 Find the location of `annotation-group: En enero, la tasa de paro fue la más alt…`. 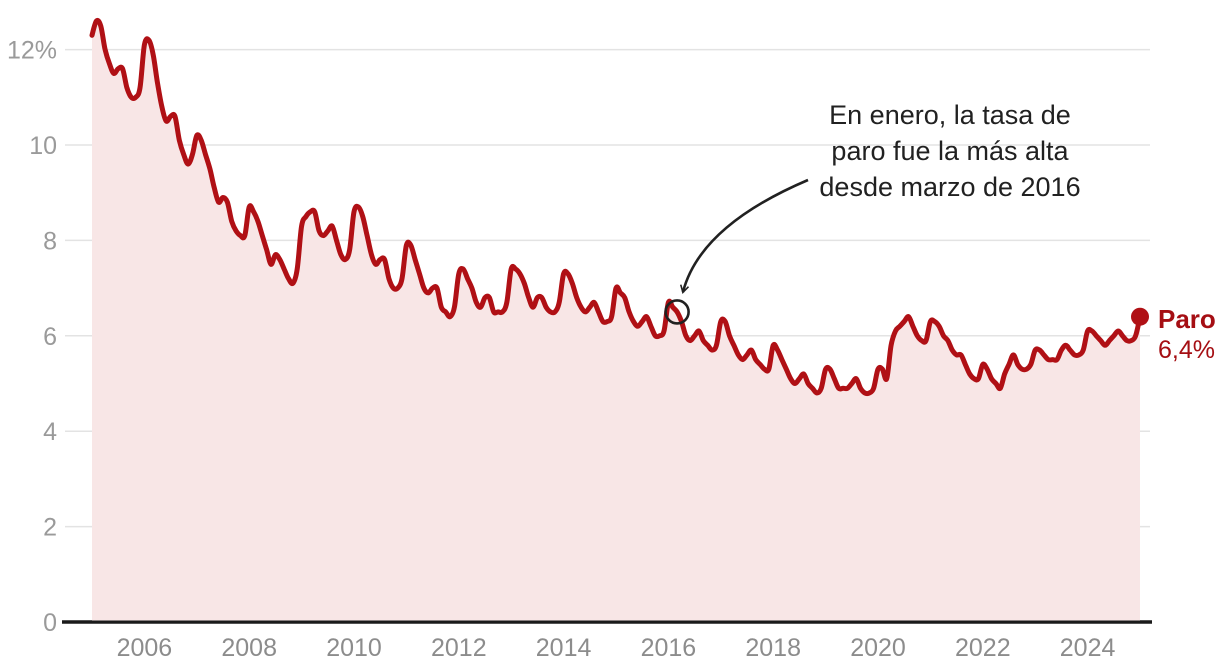

annotation-group: En enero, la tasa de paro fue la más alt… is located at coordinates (872, 212).